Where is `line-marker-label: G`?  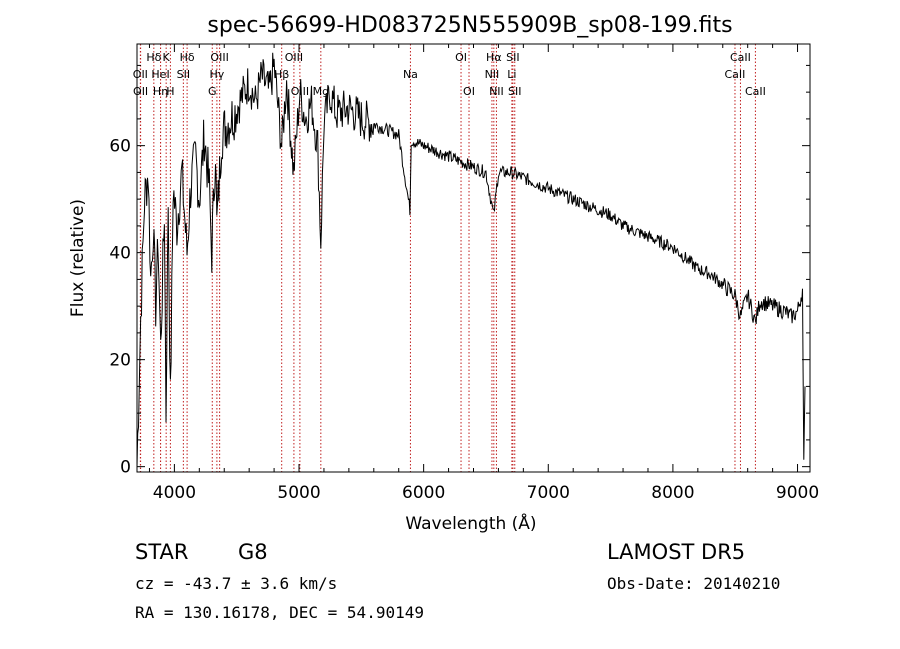 line-marker-label: G is located at coordinates (212, 91).